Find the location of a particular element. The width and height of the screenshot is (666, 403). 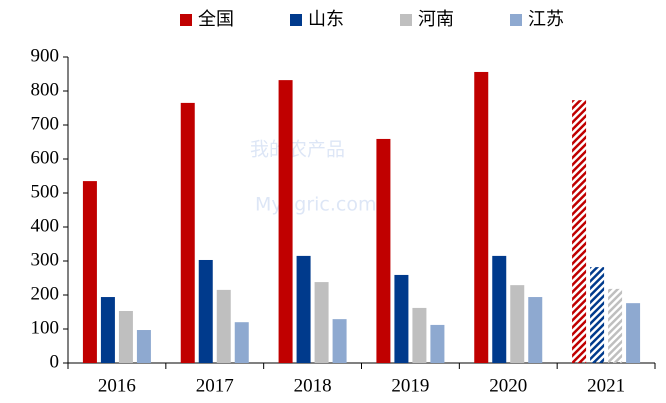

legend: 全国 山东 河南 江苏 is located at coordinates (372, 19).